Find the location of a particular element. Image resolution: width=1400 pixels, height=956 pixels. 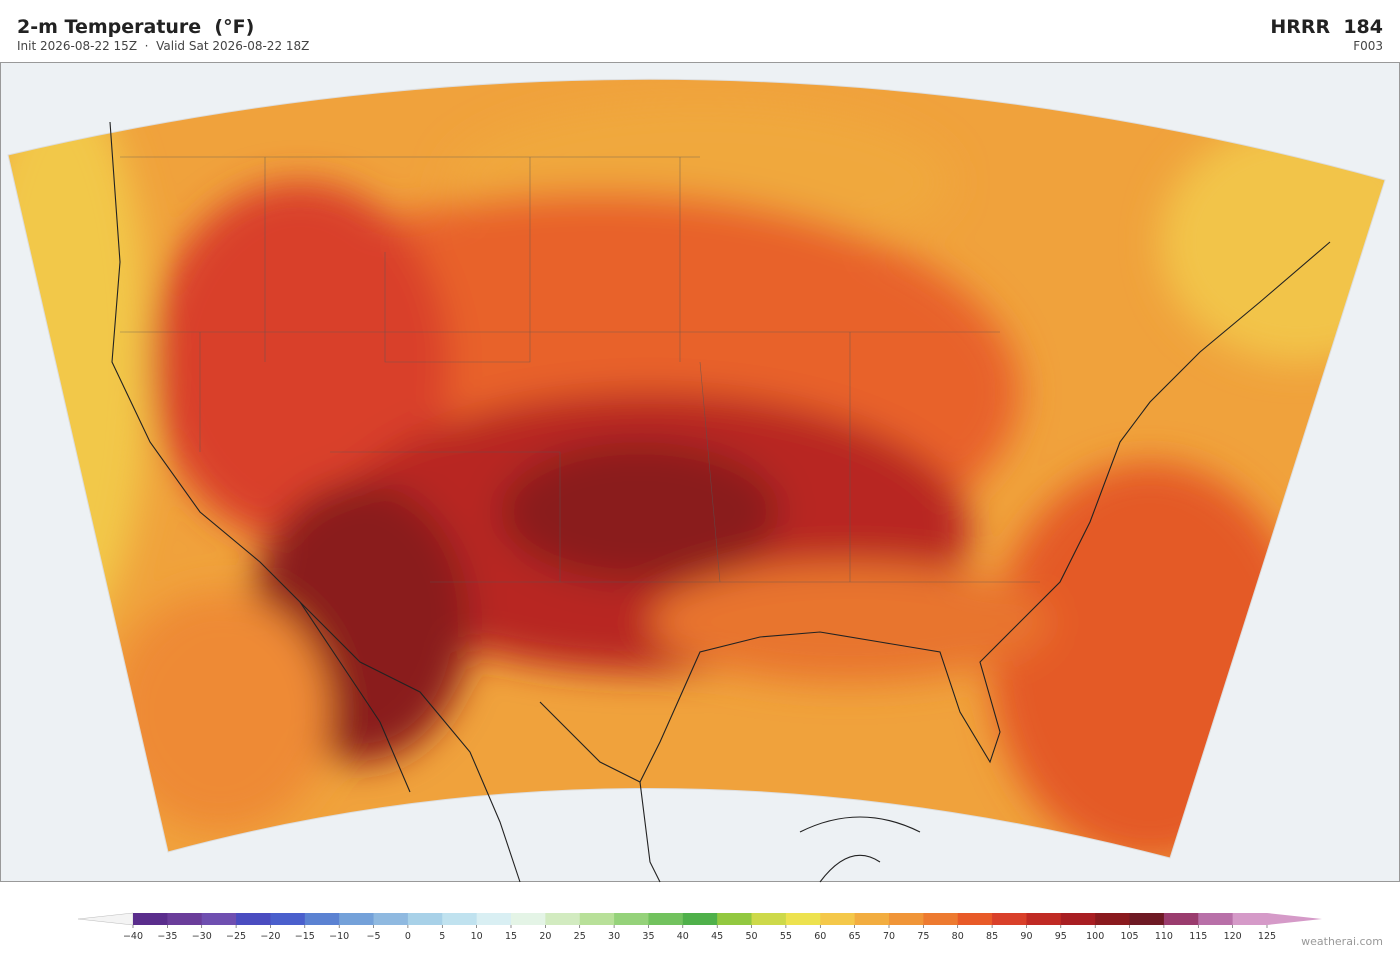

colorbar-tick-label: 40 is located at coordinates (683, 936).